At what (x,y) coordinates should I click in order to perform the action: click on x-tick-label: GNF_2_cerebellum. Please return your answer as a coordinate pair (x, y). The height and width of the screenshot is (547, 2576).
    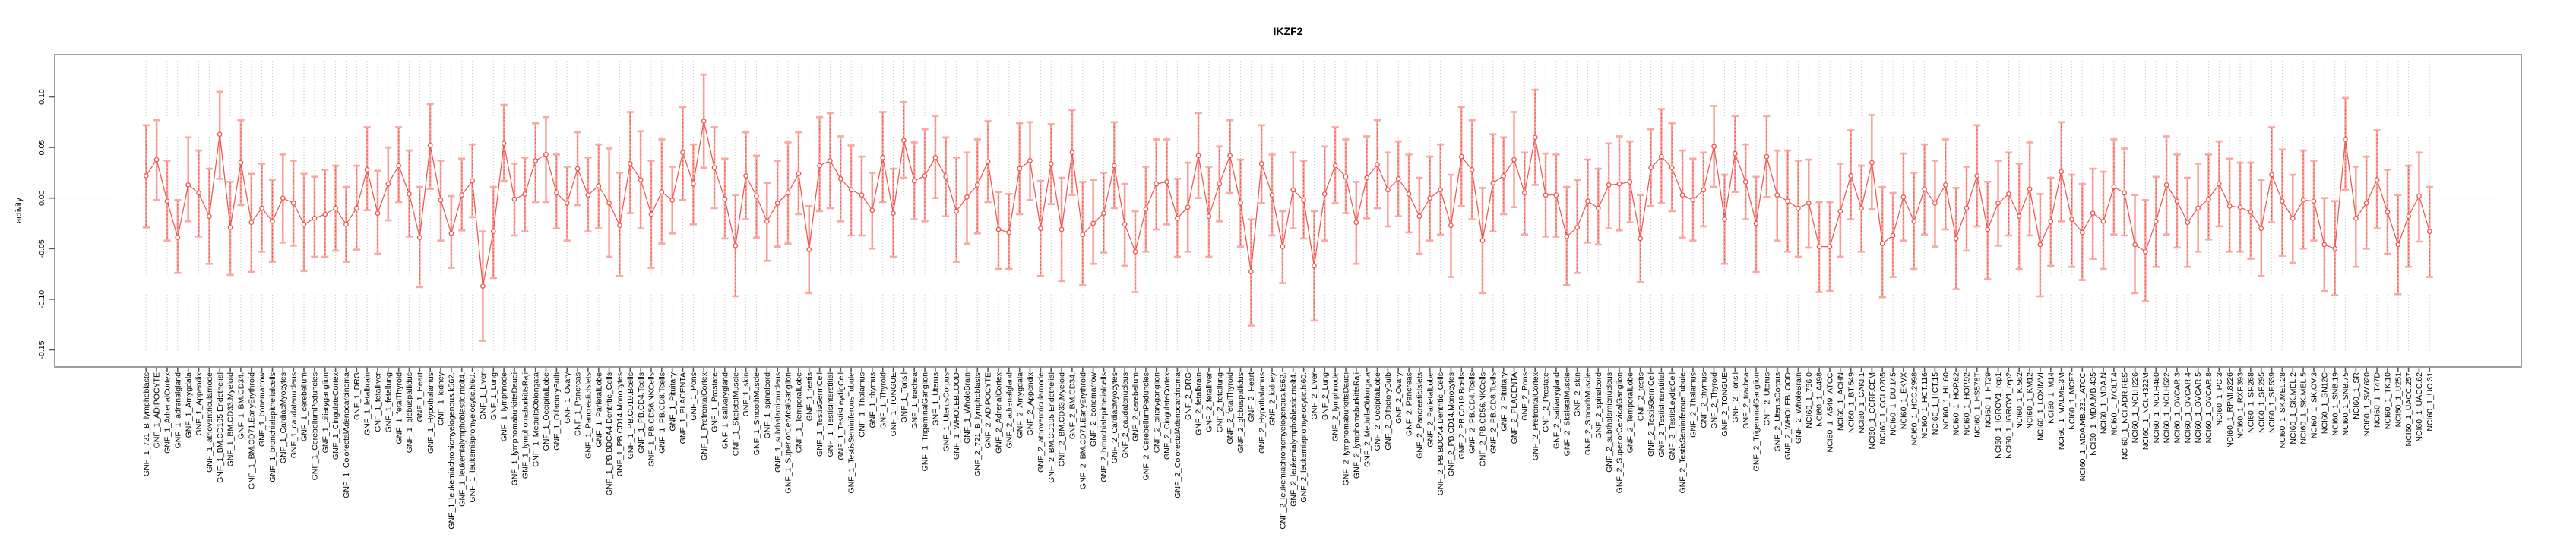
    Looking at the image, I should click on (1136, 406).